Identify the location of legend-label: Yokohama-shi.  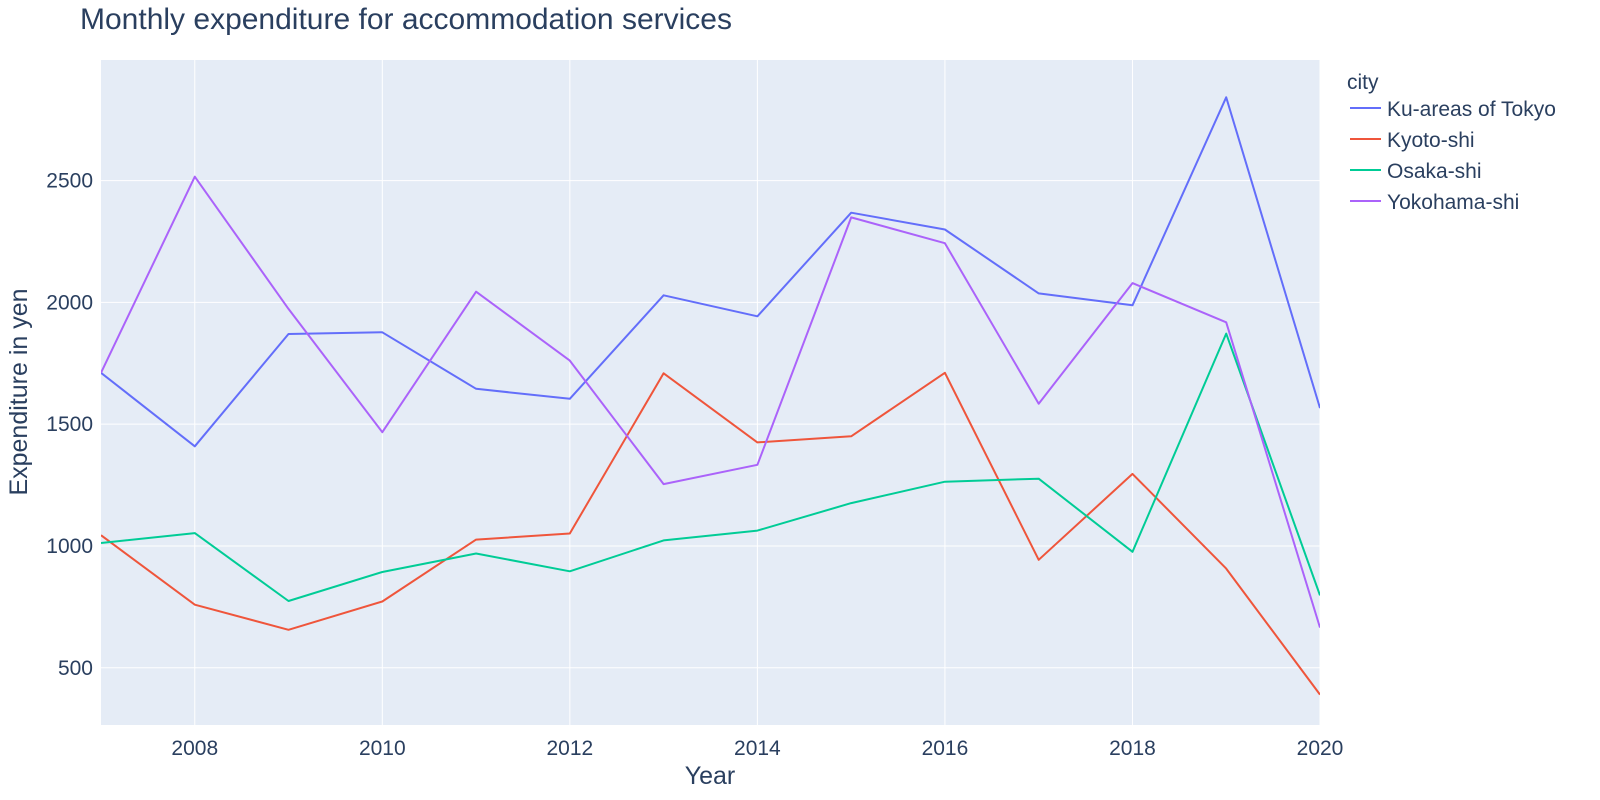
(1453, 202).